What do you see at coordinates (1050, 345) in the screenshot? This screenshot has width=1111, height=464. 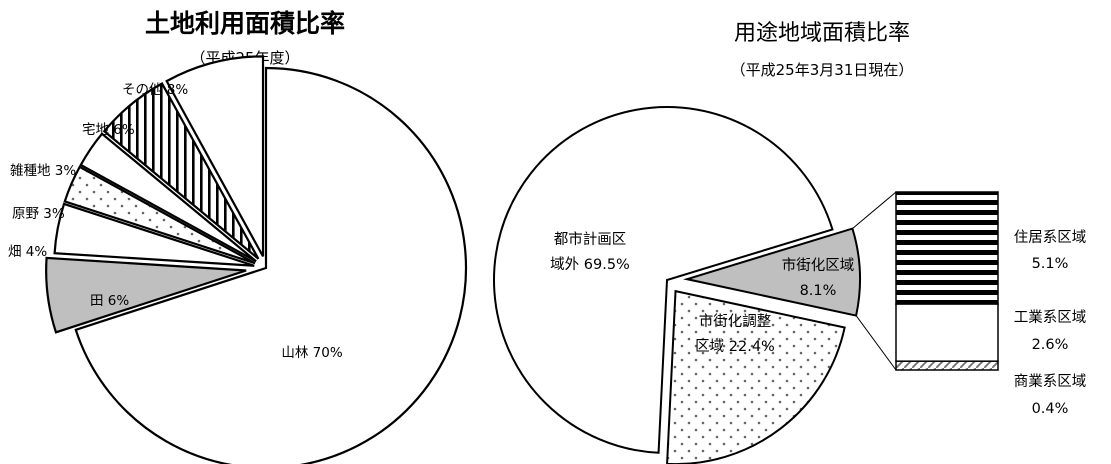 I see `breakdown-label-1-1: 2.6%` at bounding box center [1050, 345].